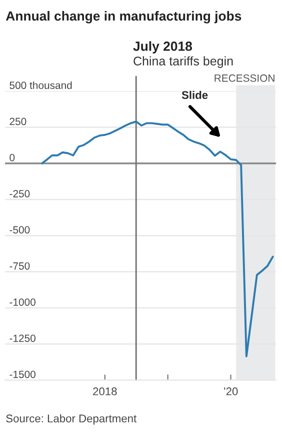 The image size is (282, 440). Describe the element at coordinates (23, 374) in the screenshot. I see `y-tick-label: -1500` at that location.